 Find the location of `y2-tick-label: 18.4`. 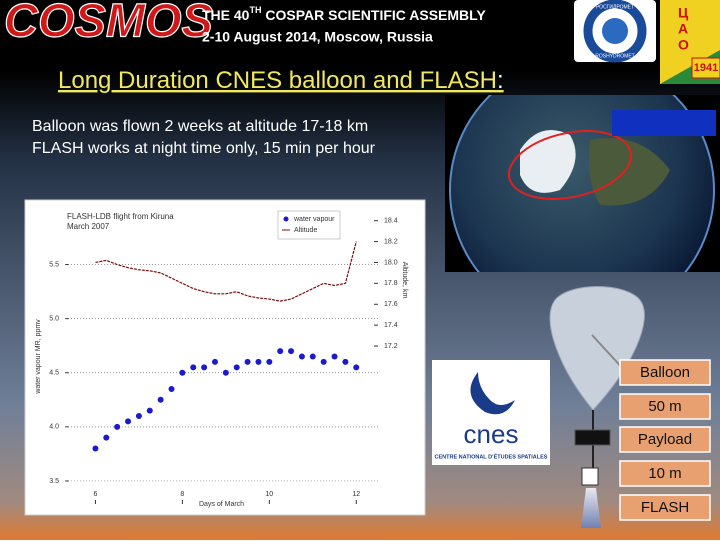

y2-tick-label: 18.4 is located at coordinates (391, 221).